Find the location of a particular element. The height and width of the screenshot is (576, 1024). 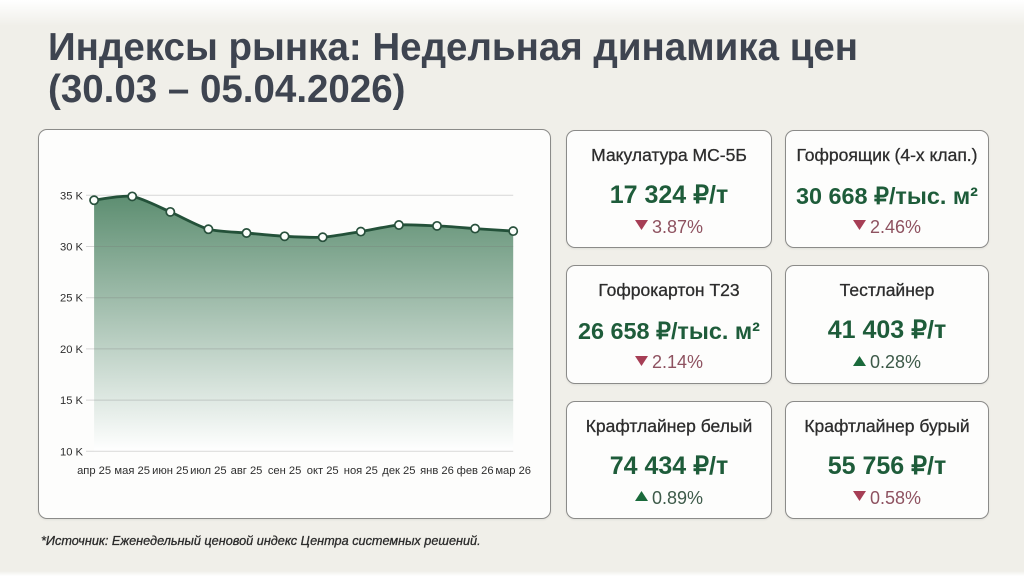

svg-text: апр 25 is located at coordinates (94, 471).